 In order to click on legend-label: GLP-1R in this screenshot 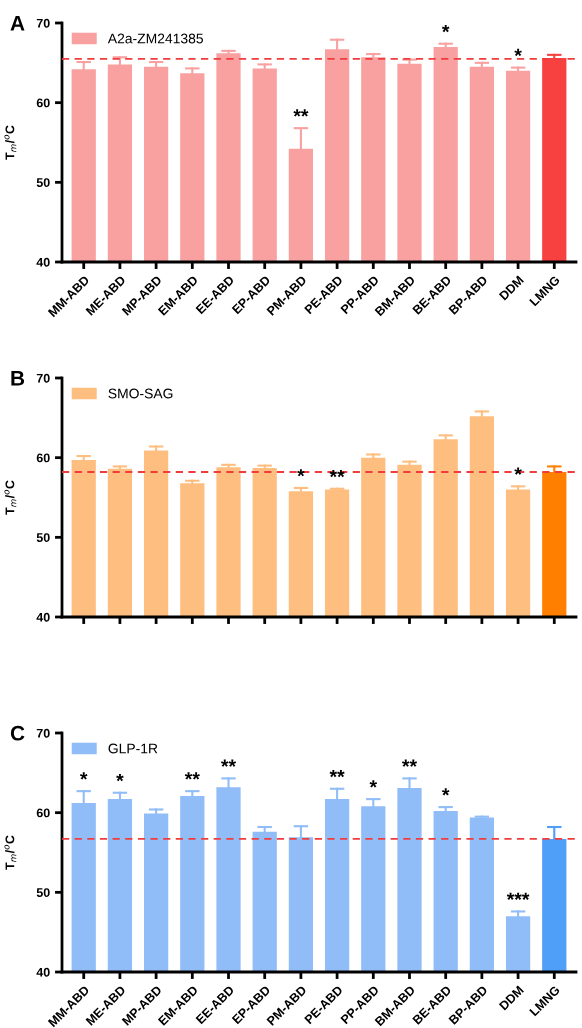, I will do `click(133, 748)`.